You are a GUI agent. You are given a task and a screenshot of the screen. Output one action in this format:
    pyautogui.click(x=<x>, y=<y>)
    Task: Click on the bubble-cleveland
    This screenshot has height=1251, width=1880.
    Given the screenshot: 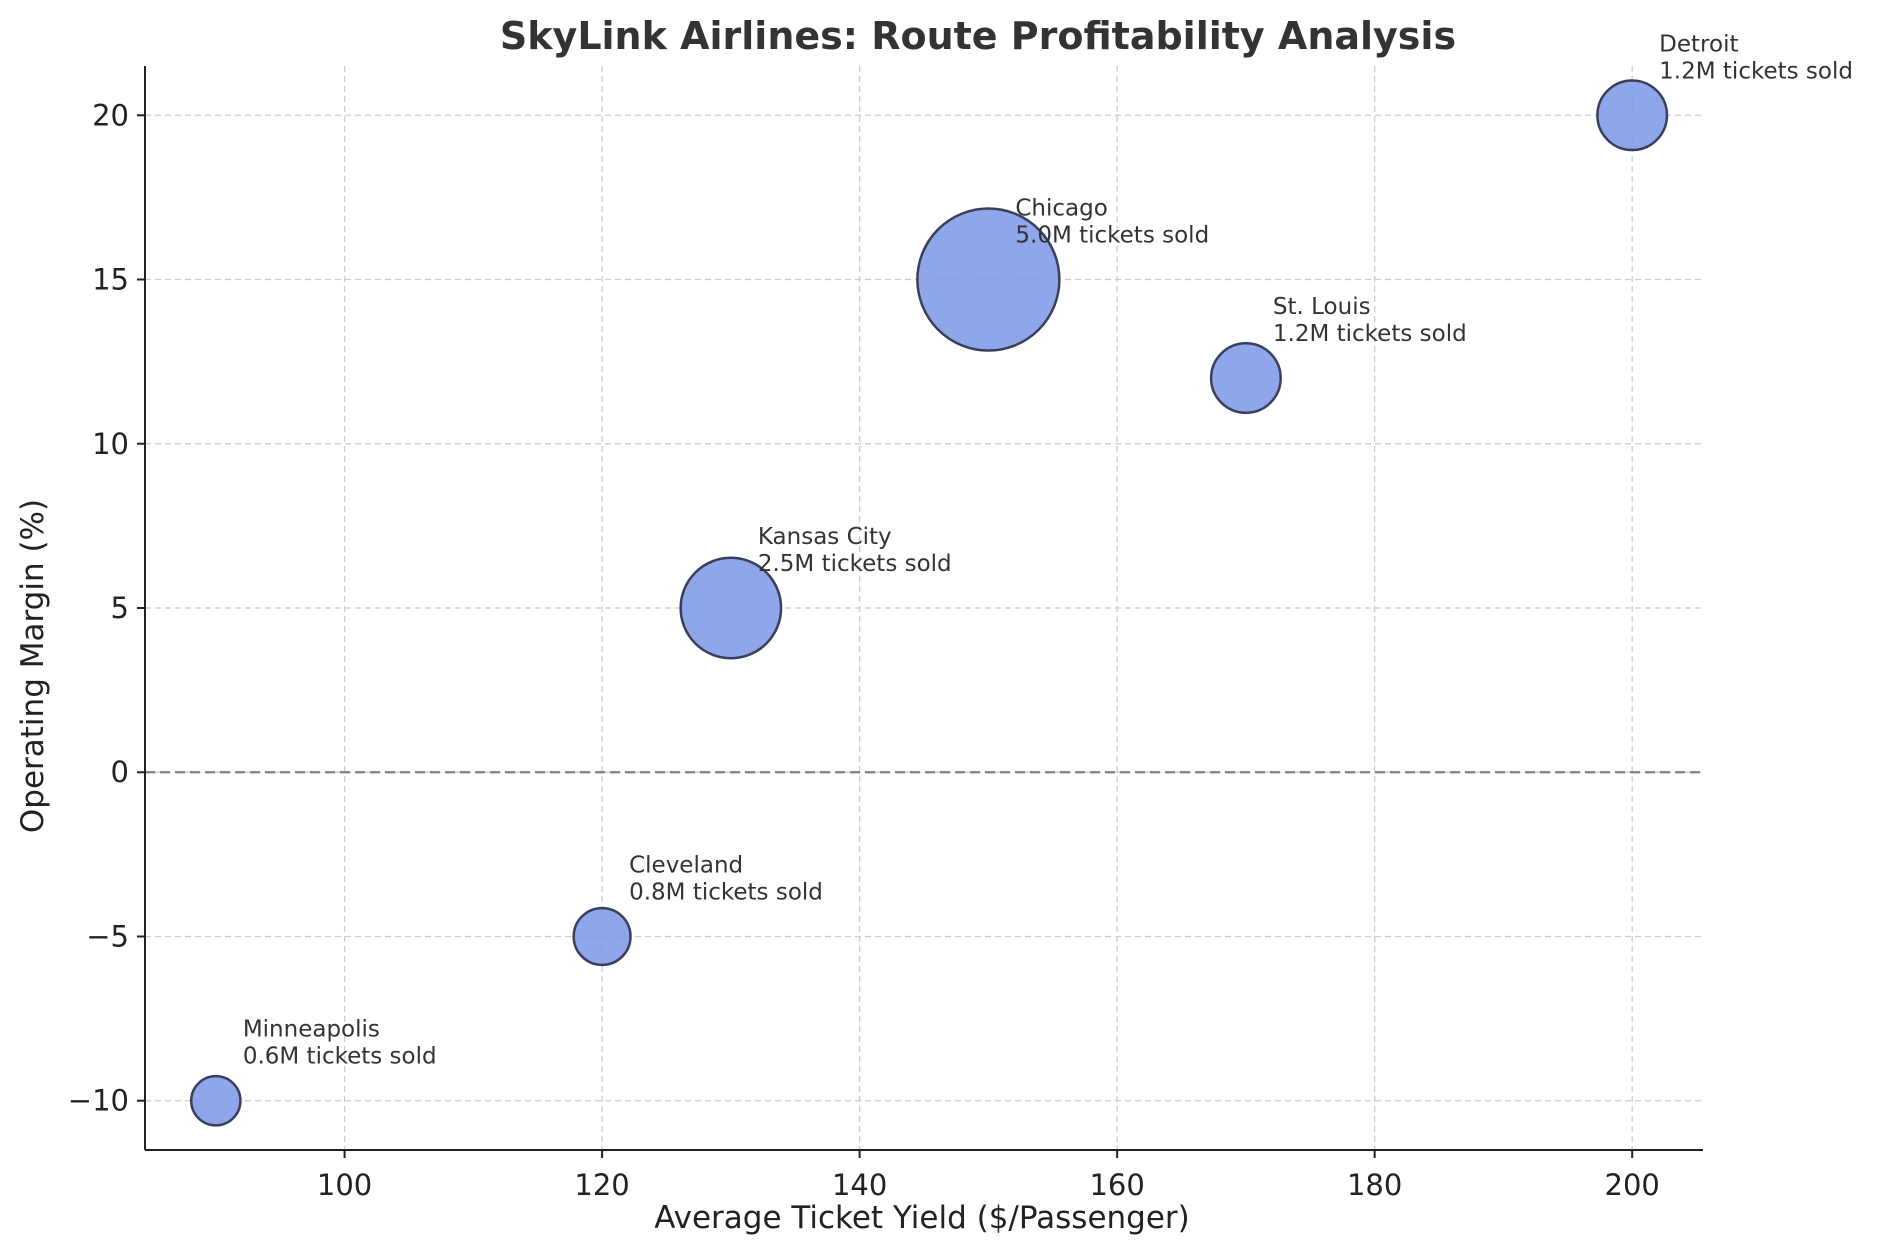 What is the action you would take?
    pyautogui.click(x=602, y=936)
    